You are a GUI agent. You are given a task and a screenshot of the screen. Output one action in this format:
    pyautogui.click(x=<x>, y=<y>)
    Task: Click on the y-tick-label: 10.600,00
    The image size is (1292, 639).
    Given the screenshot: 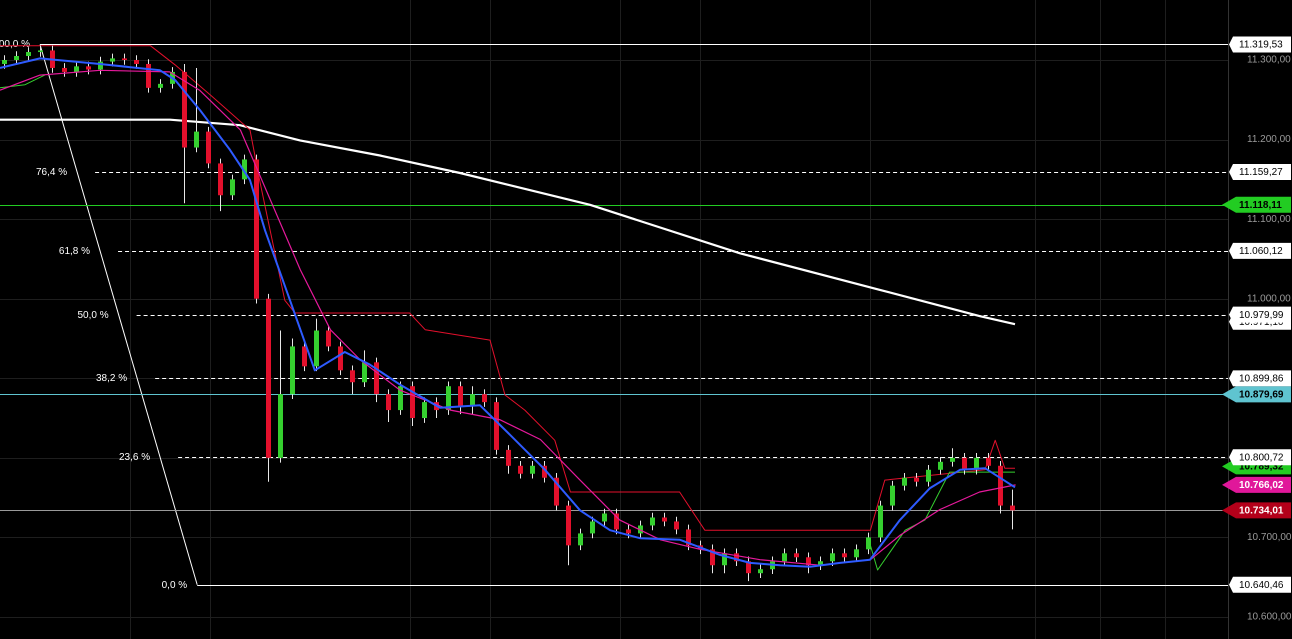 What is the action you would take?
    pyautogui.click(x=1269, y=617)
    